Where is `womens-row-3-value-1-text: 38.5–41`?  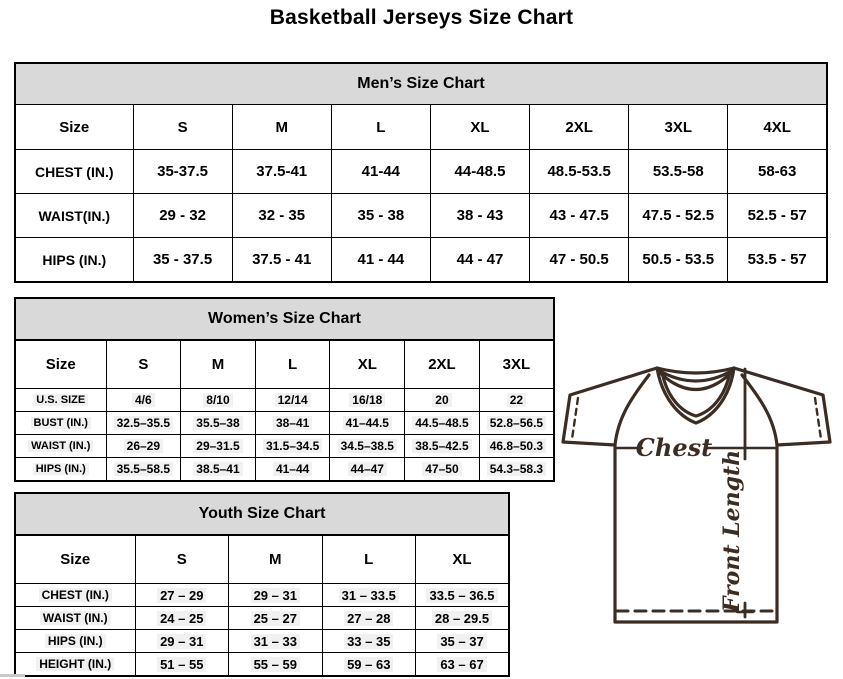
womens-row-3-value-1-text: 38.5–41 is located at coordinates (218, 469).